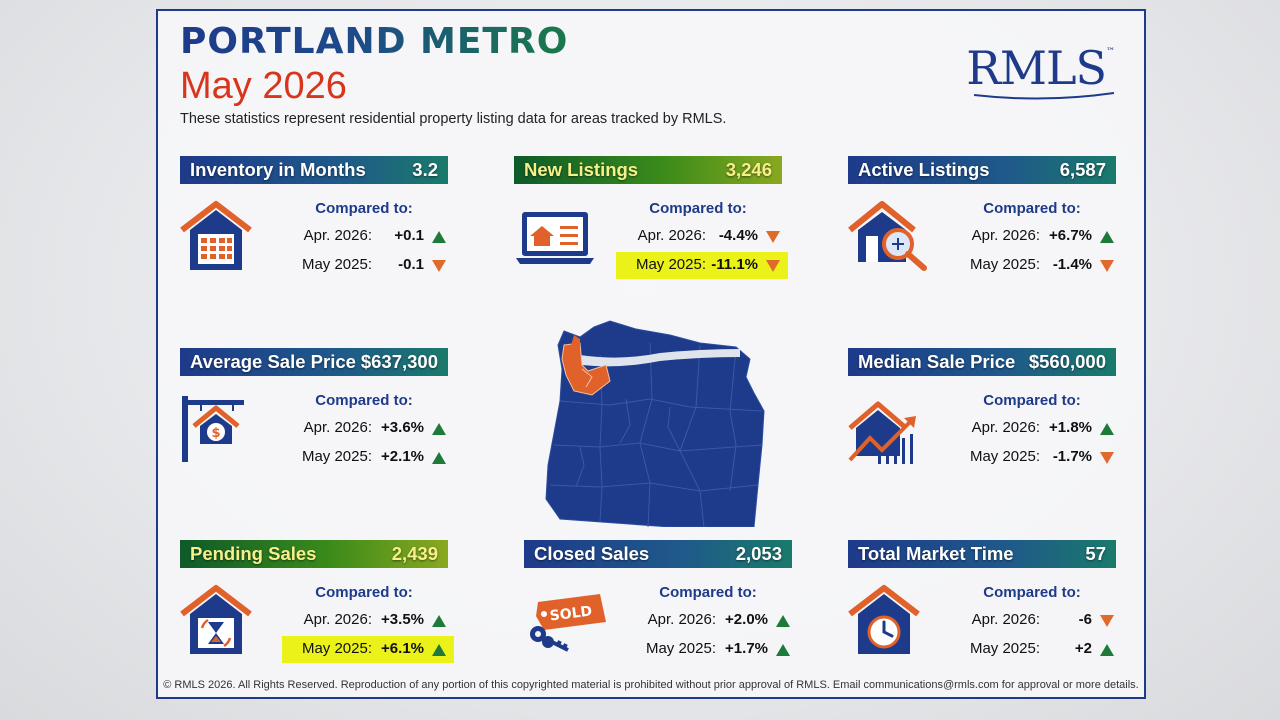 The width and height of the screenshot is (1280, 720). What do you see at coordinates (571, 613) in the screenshot?
I see `svg-text: SOLD` at bounding box center [571, 613].